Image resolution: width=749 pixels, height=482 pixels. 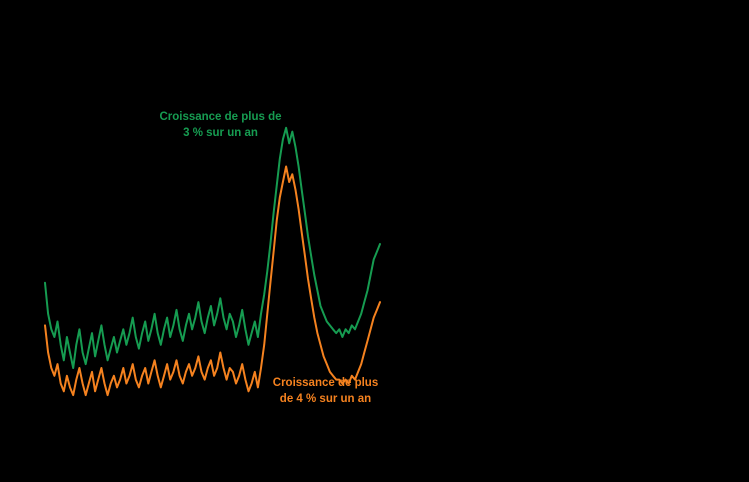 I want to click on annotation-green-series: Croissance de plus de 3 % sur un an, so click(x=220, y=125).